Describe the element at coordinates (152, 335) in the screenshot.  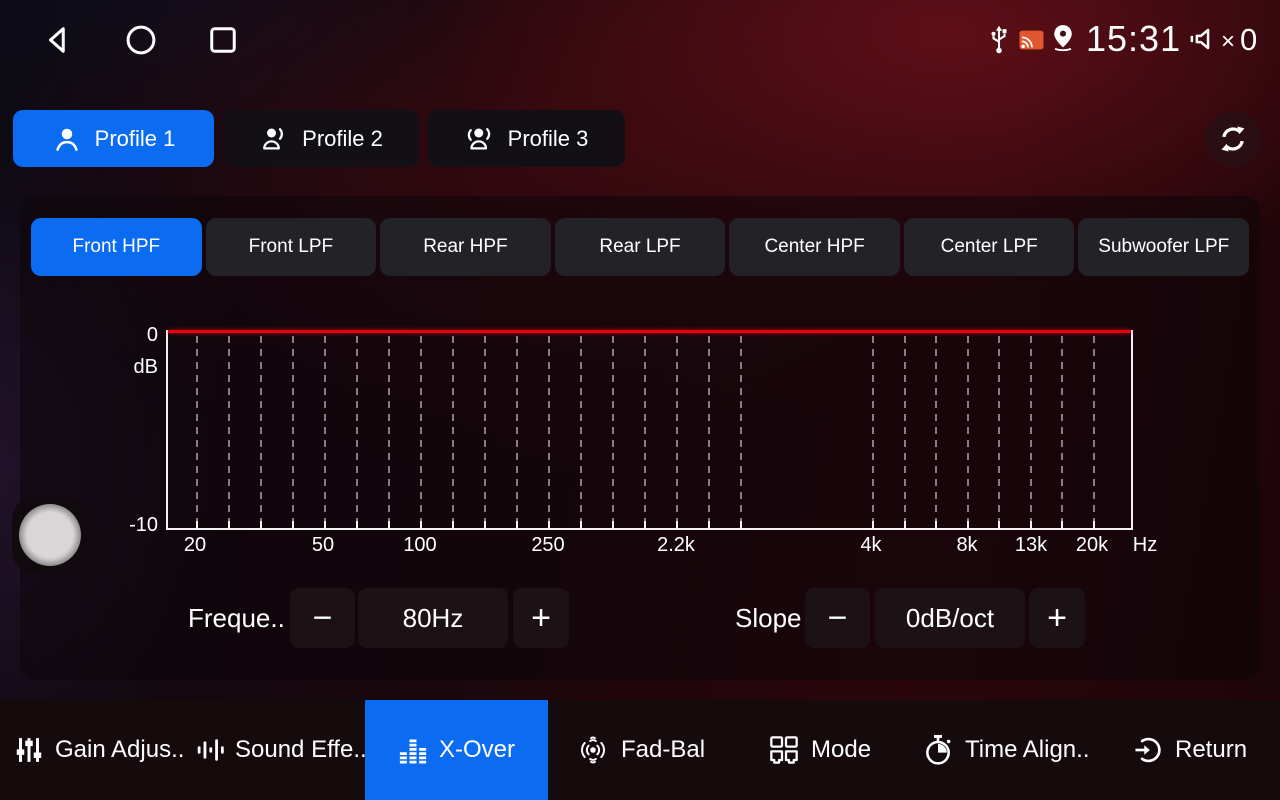
I see `y-axis-label-0db: 0` at that location.